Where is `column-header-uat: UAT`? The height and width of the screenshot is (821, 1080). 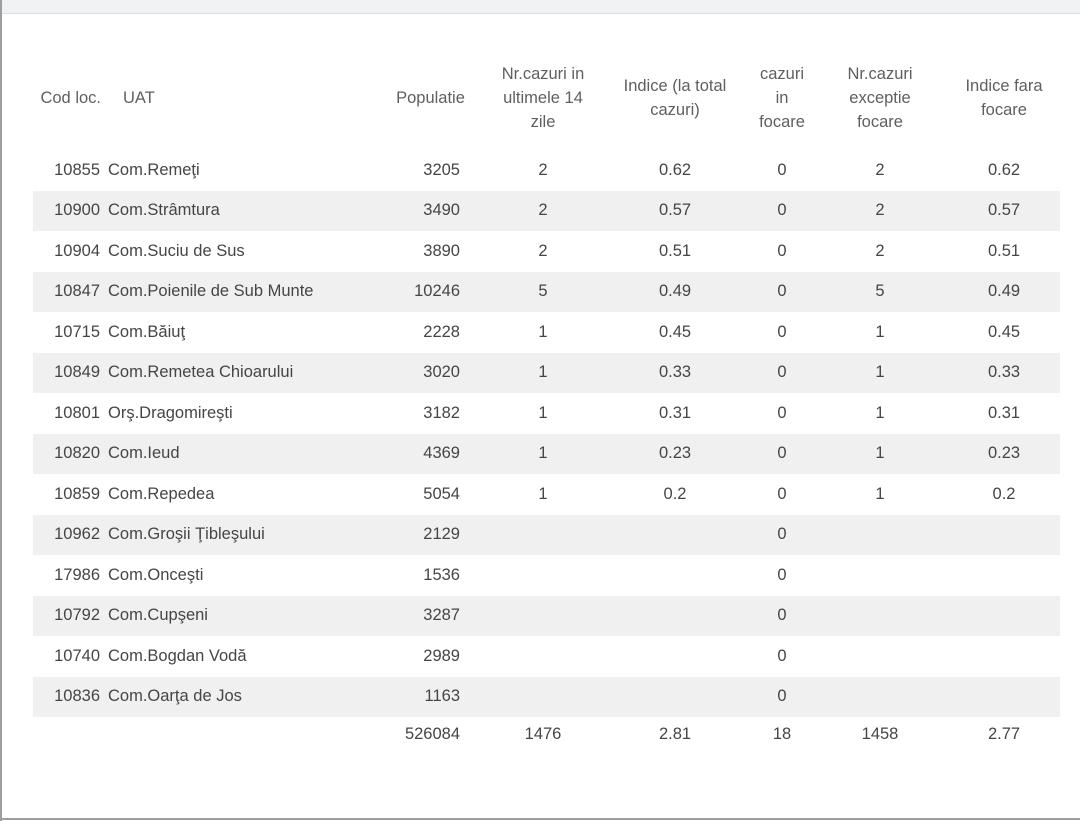
column-header-uat: UAT is located at coordinates (239, 98).